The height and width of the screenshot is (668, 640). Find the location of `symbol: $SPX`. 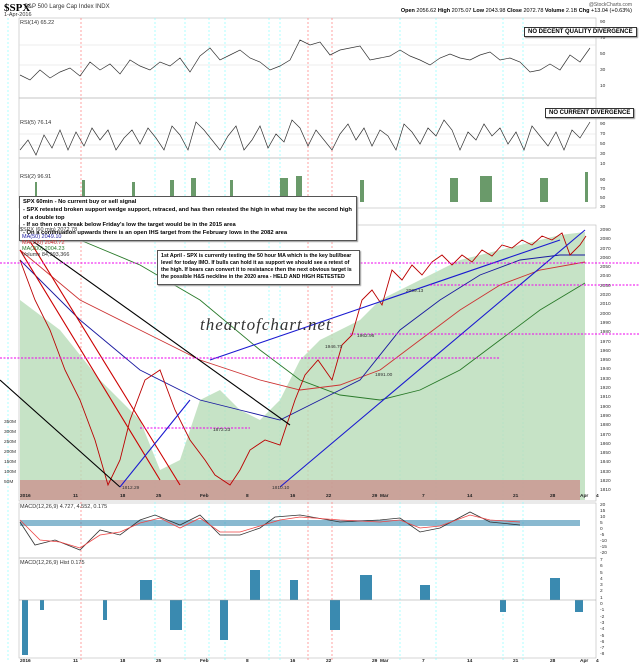

symbol: $SPX is located at coordinates (17, 8).